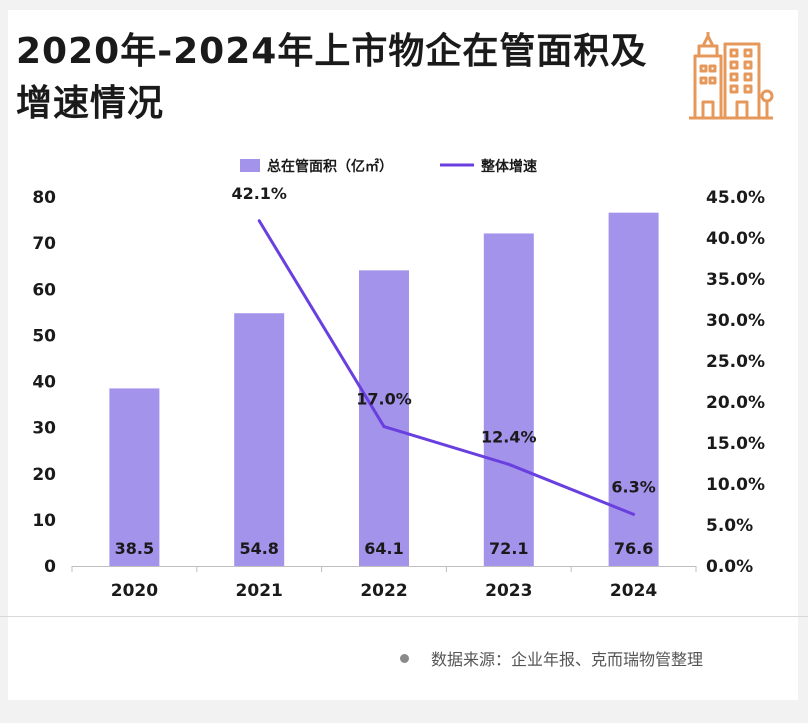 The image size is (808, 723). I want to click on growth-value-label: 42.1%, so click(259, 193).